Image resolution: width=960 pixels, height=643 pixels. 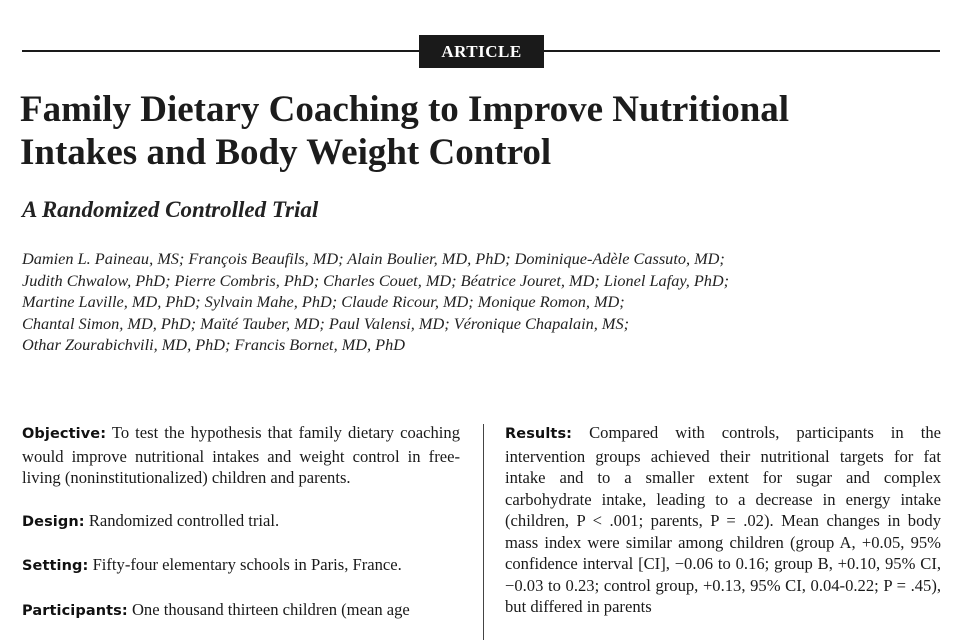 I want to click on design-text: Randomized controlled trial., so click(x=182, y=520).